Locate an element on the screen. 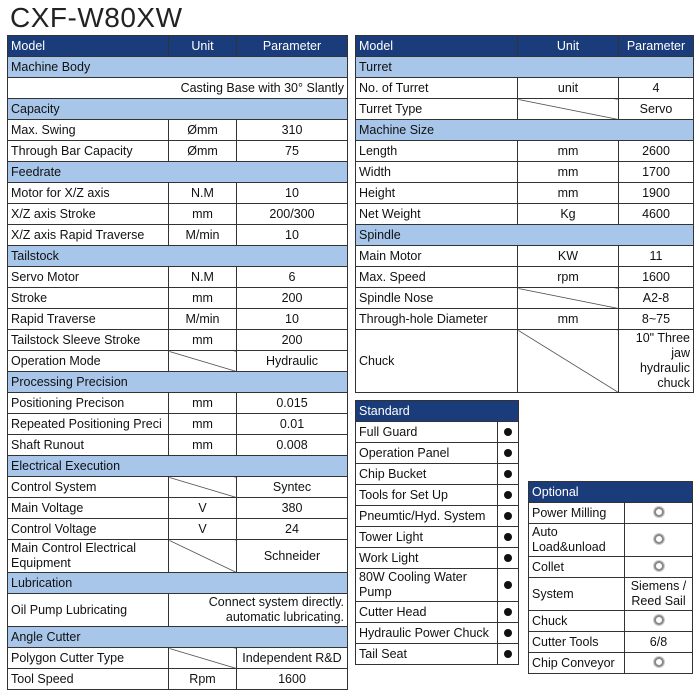 The height and width of the screenshot is (690, 700). row: 80W Cooling Water Pump is located at coordinates (437, 585).